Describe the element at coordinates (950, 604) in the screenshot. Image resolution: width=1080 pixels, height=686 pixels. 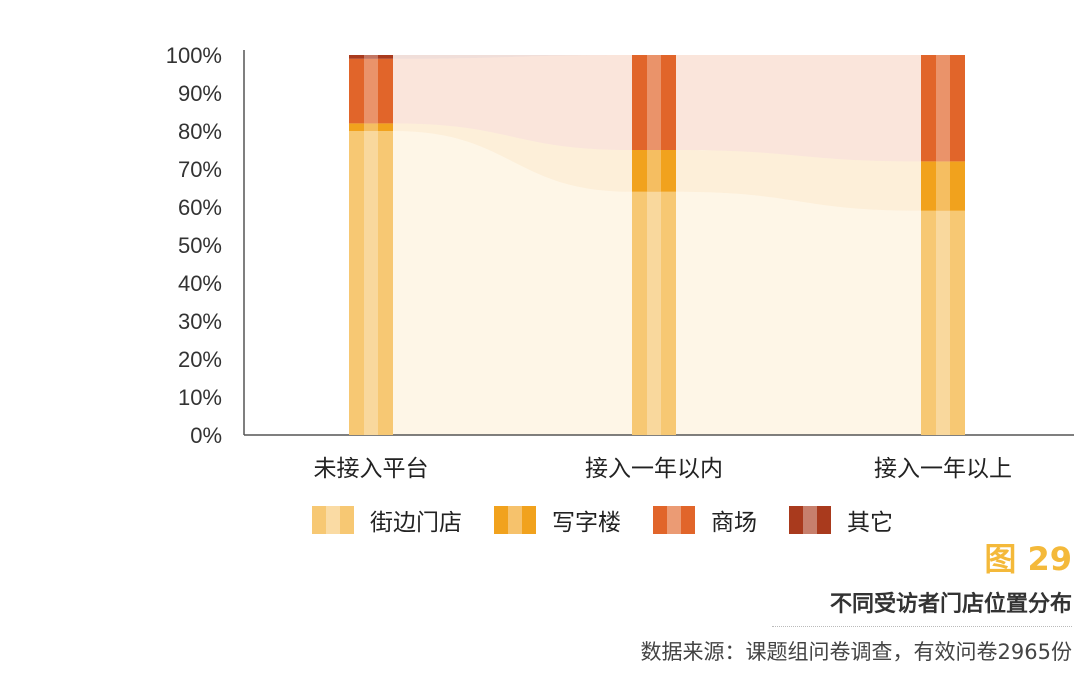
I see `figure-title: 不同受访者门店位置分布` at that location.